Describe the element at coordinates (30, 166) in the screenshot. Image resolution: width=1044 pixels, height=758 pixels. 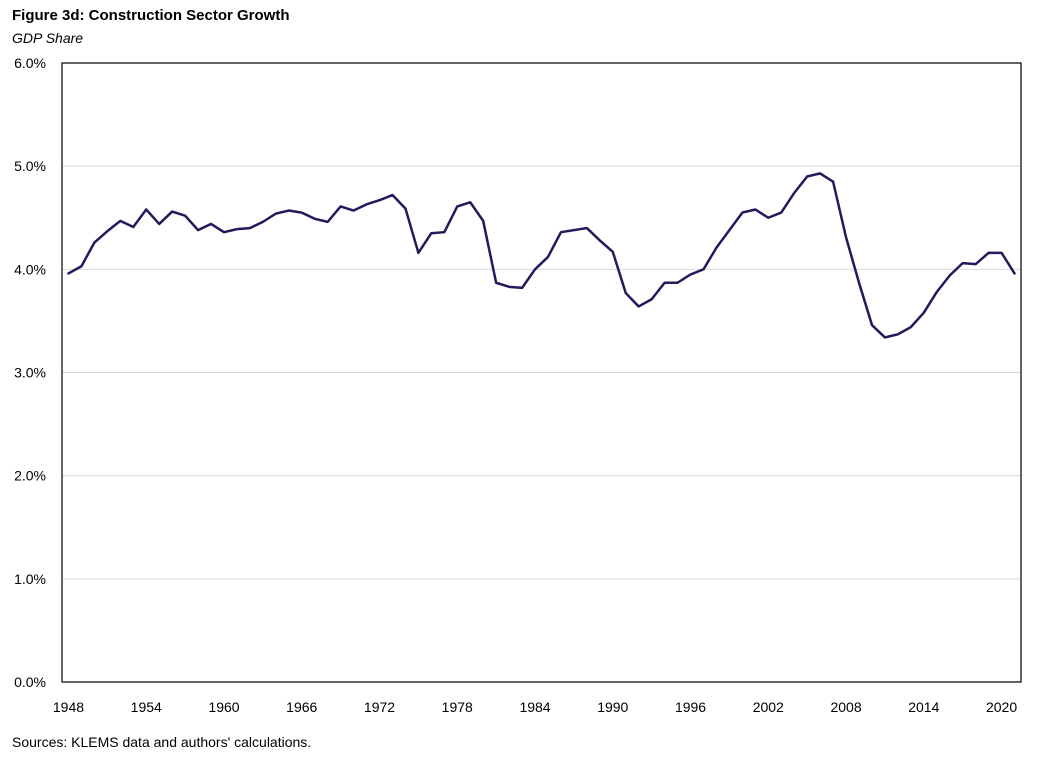
I see `y-tick-label: 5.0%` at that location.